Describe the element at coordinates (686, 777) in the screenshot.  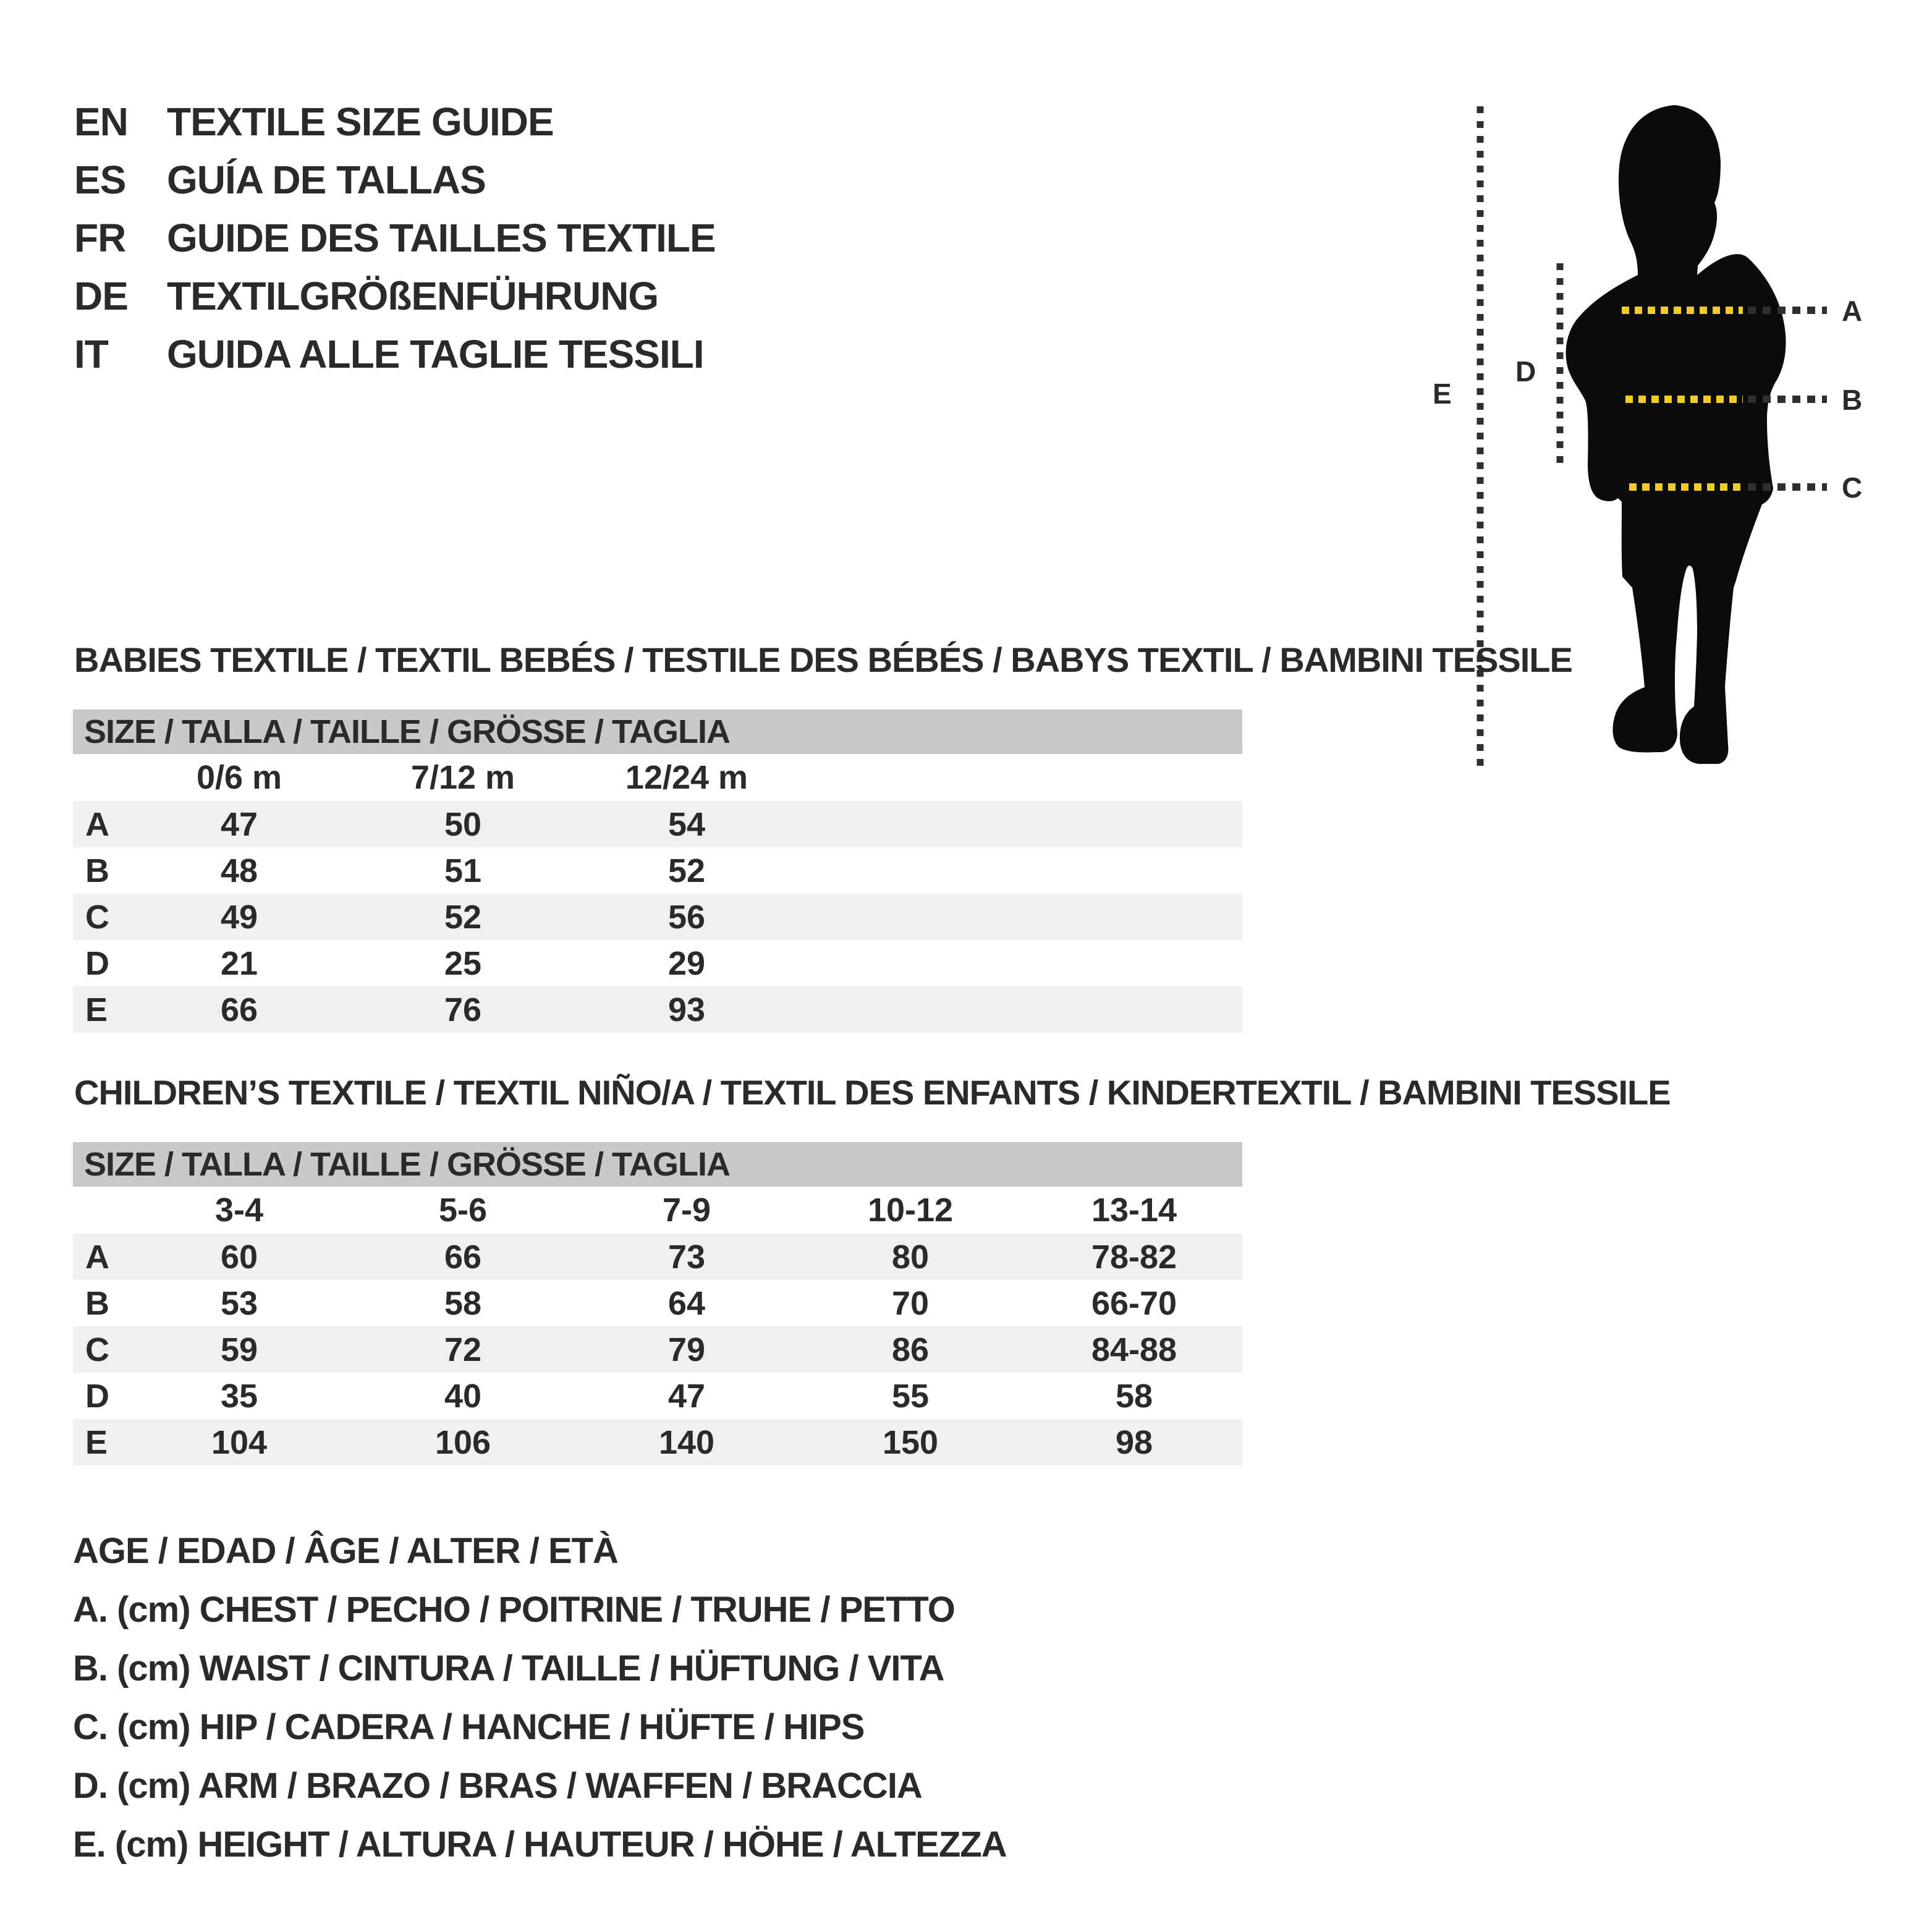
I see `column-header: 12/24 m` at that location.